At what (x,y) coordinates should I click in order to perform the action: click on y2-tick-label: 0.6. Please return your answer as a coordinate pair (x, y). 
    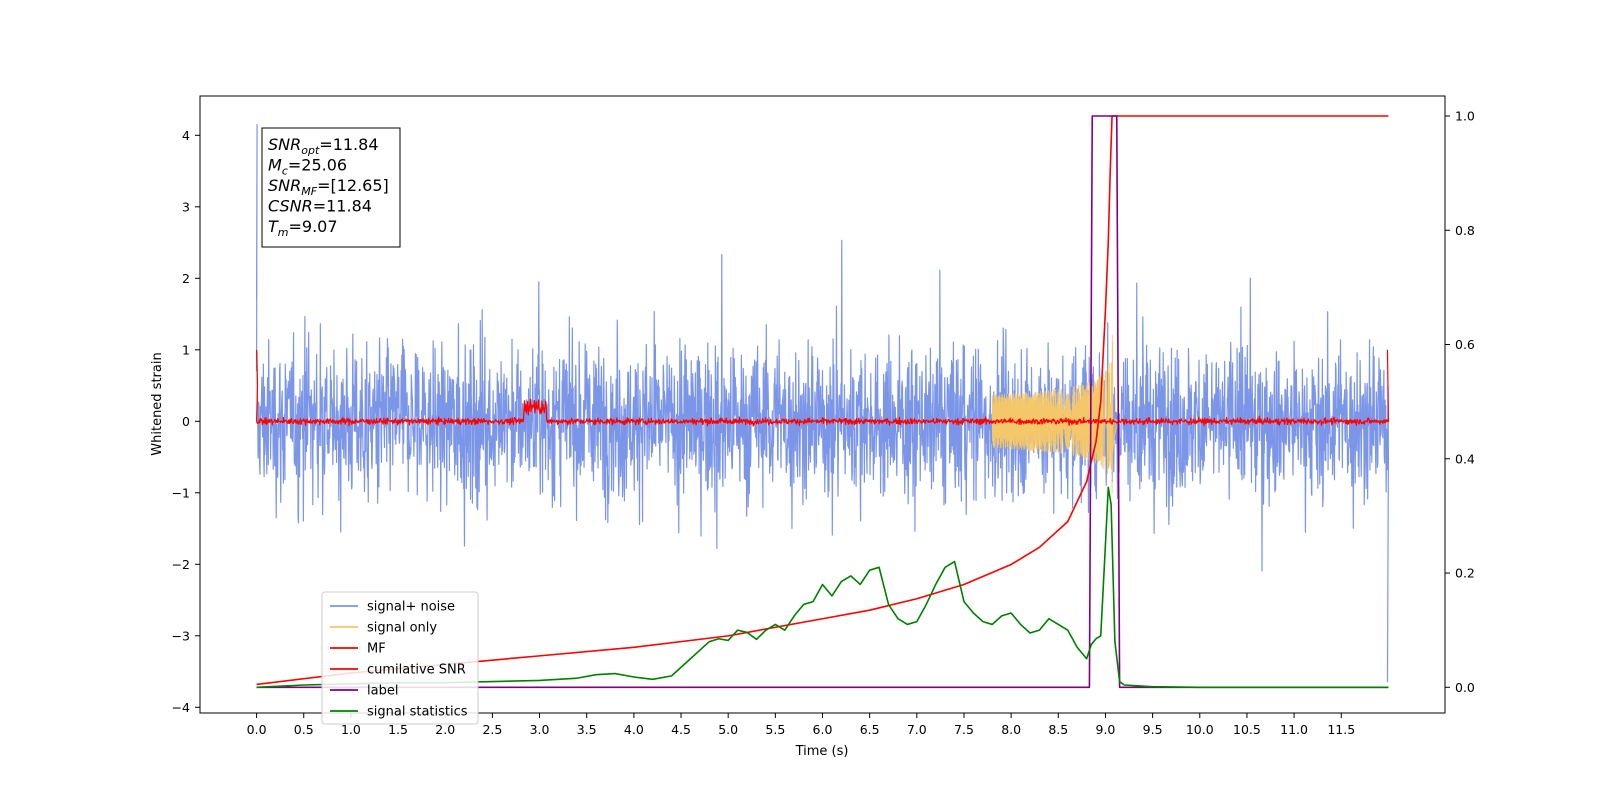
    Looking at the image, I should click on (1465, 344).